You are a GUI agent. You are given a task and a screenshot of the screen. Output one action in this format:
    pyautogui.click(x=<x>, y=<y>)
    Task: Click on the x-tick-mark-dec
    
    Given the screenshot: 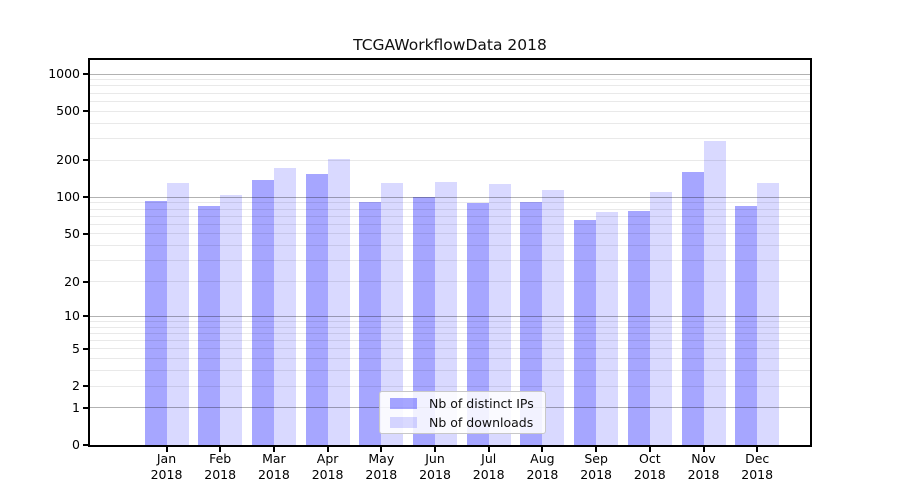 What is the action you would take?
    pyautogui.click(x=757, y=449)
    